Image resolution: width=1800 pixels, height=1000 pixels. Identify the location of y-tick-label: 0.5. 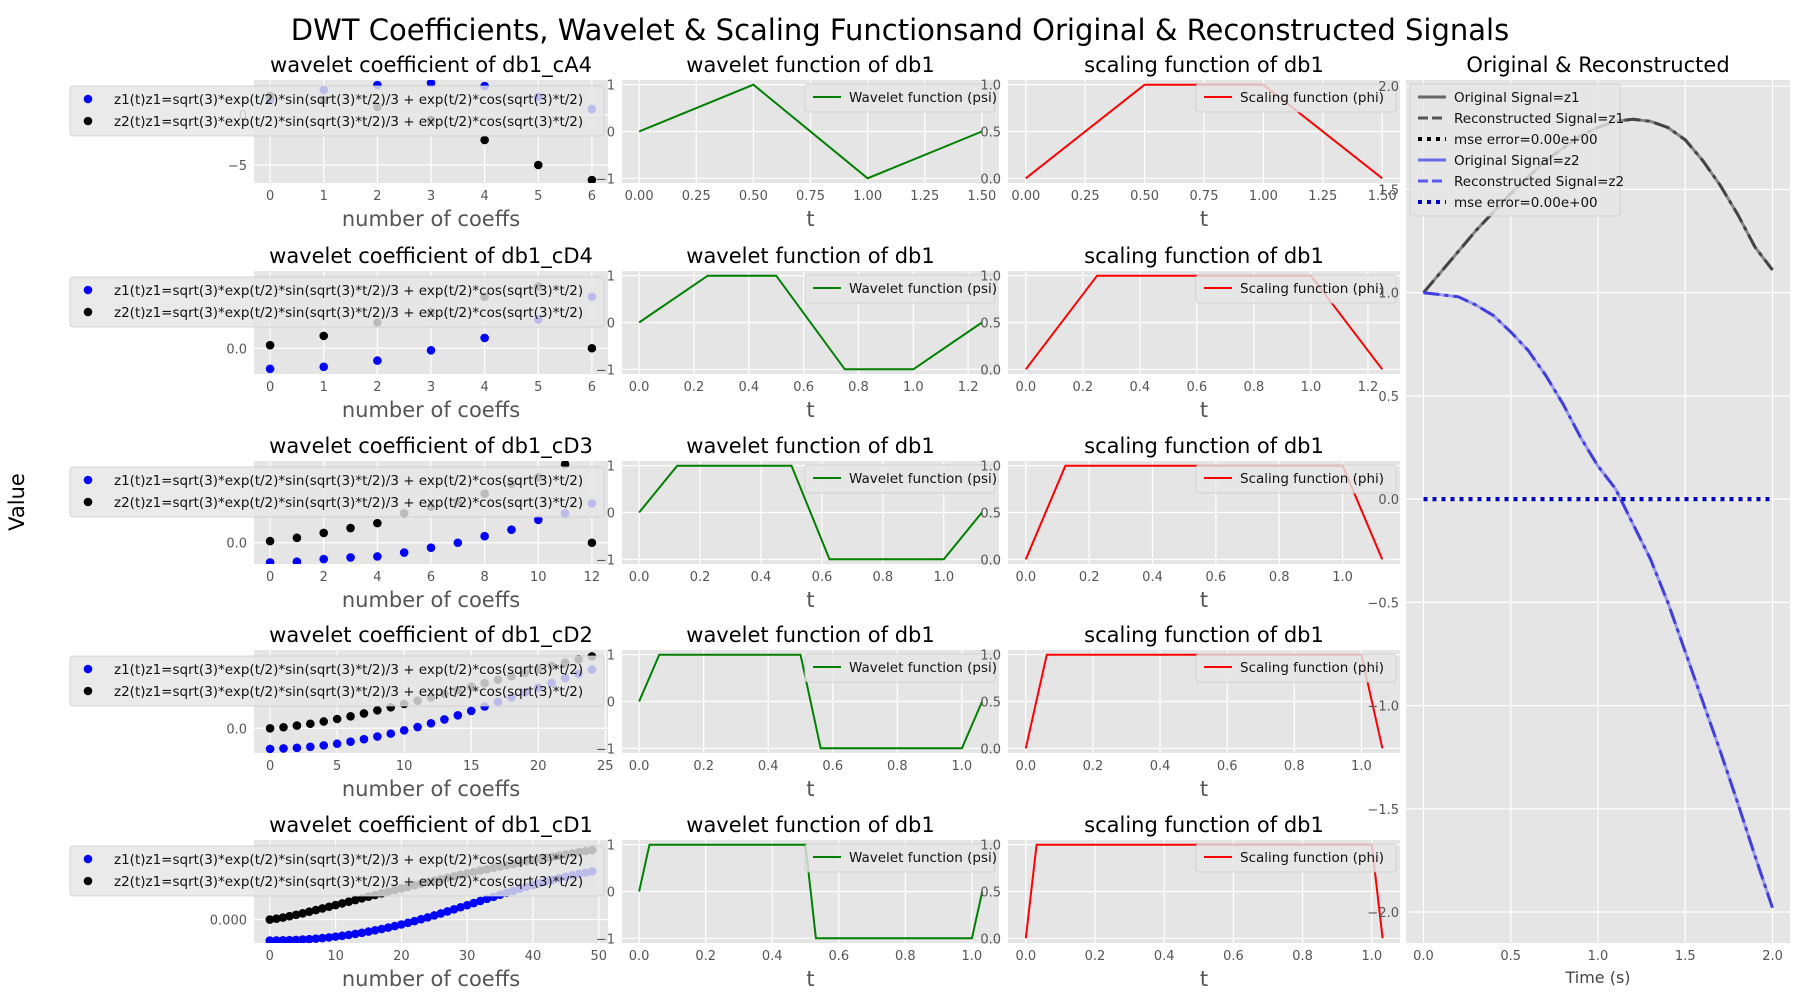
(990, 324).